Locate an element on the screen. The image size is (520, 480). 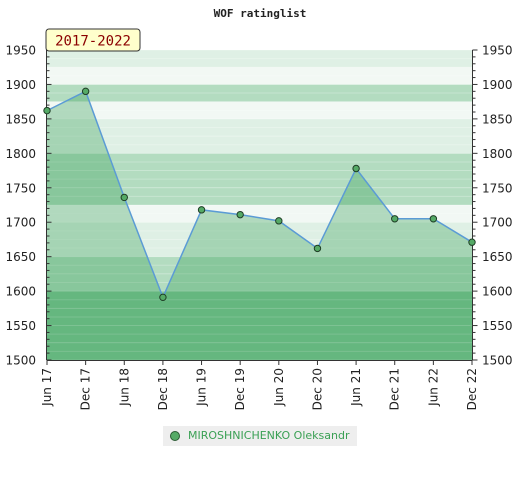
y-tick-label-right: 1750 is located at coordinates (497, 188).